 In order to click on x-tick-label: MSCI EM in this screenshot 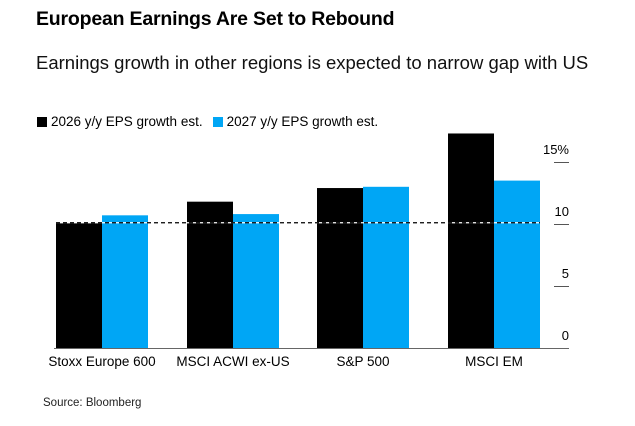, I will do `click(494, 361)`.